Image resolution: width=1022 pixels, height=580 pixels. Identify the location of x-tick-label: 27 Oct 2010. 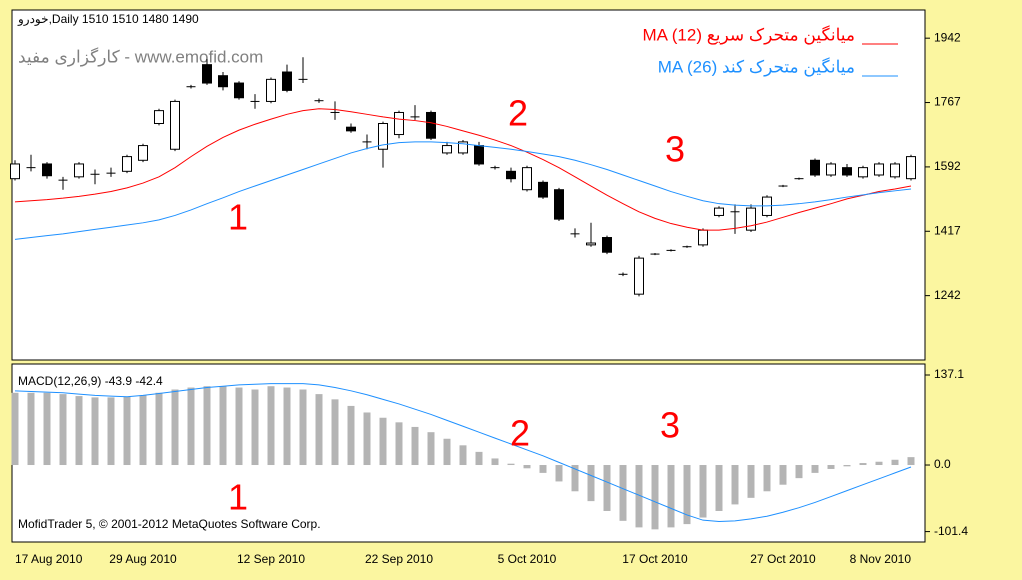
(783, 559).